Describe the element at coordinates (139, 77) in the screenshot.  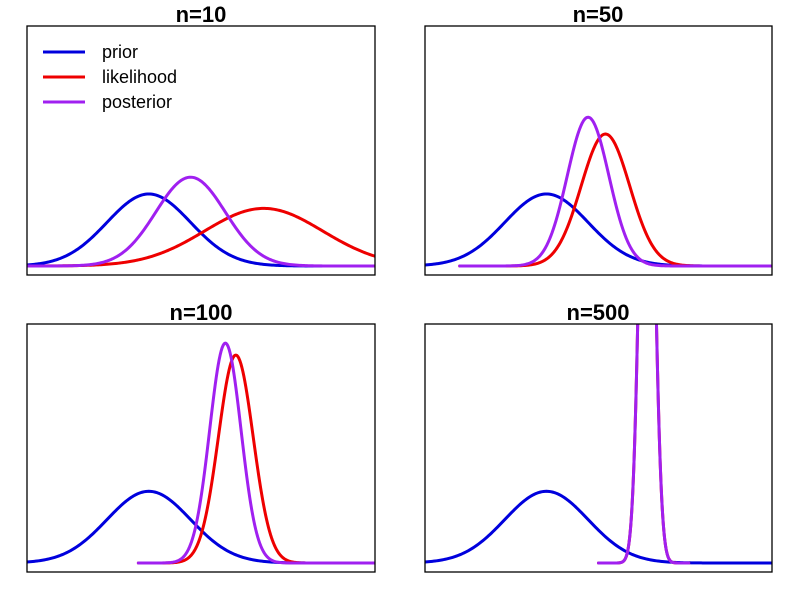
I see `legend-label: likelihood` at that location.